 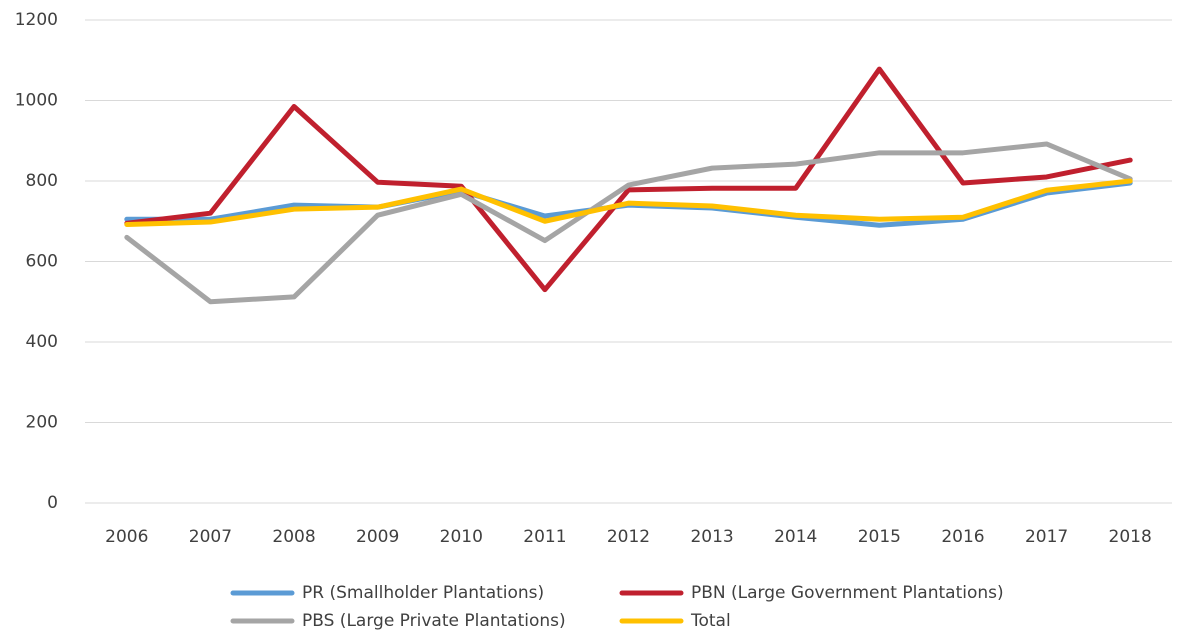 I want to click on series-line, so click(x=628, y=202).